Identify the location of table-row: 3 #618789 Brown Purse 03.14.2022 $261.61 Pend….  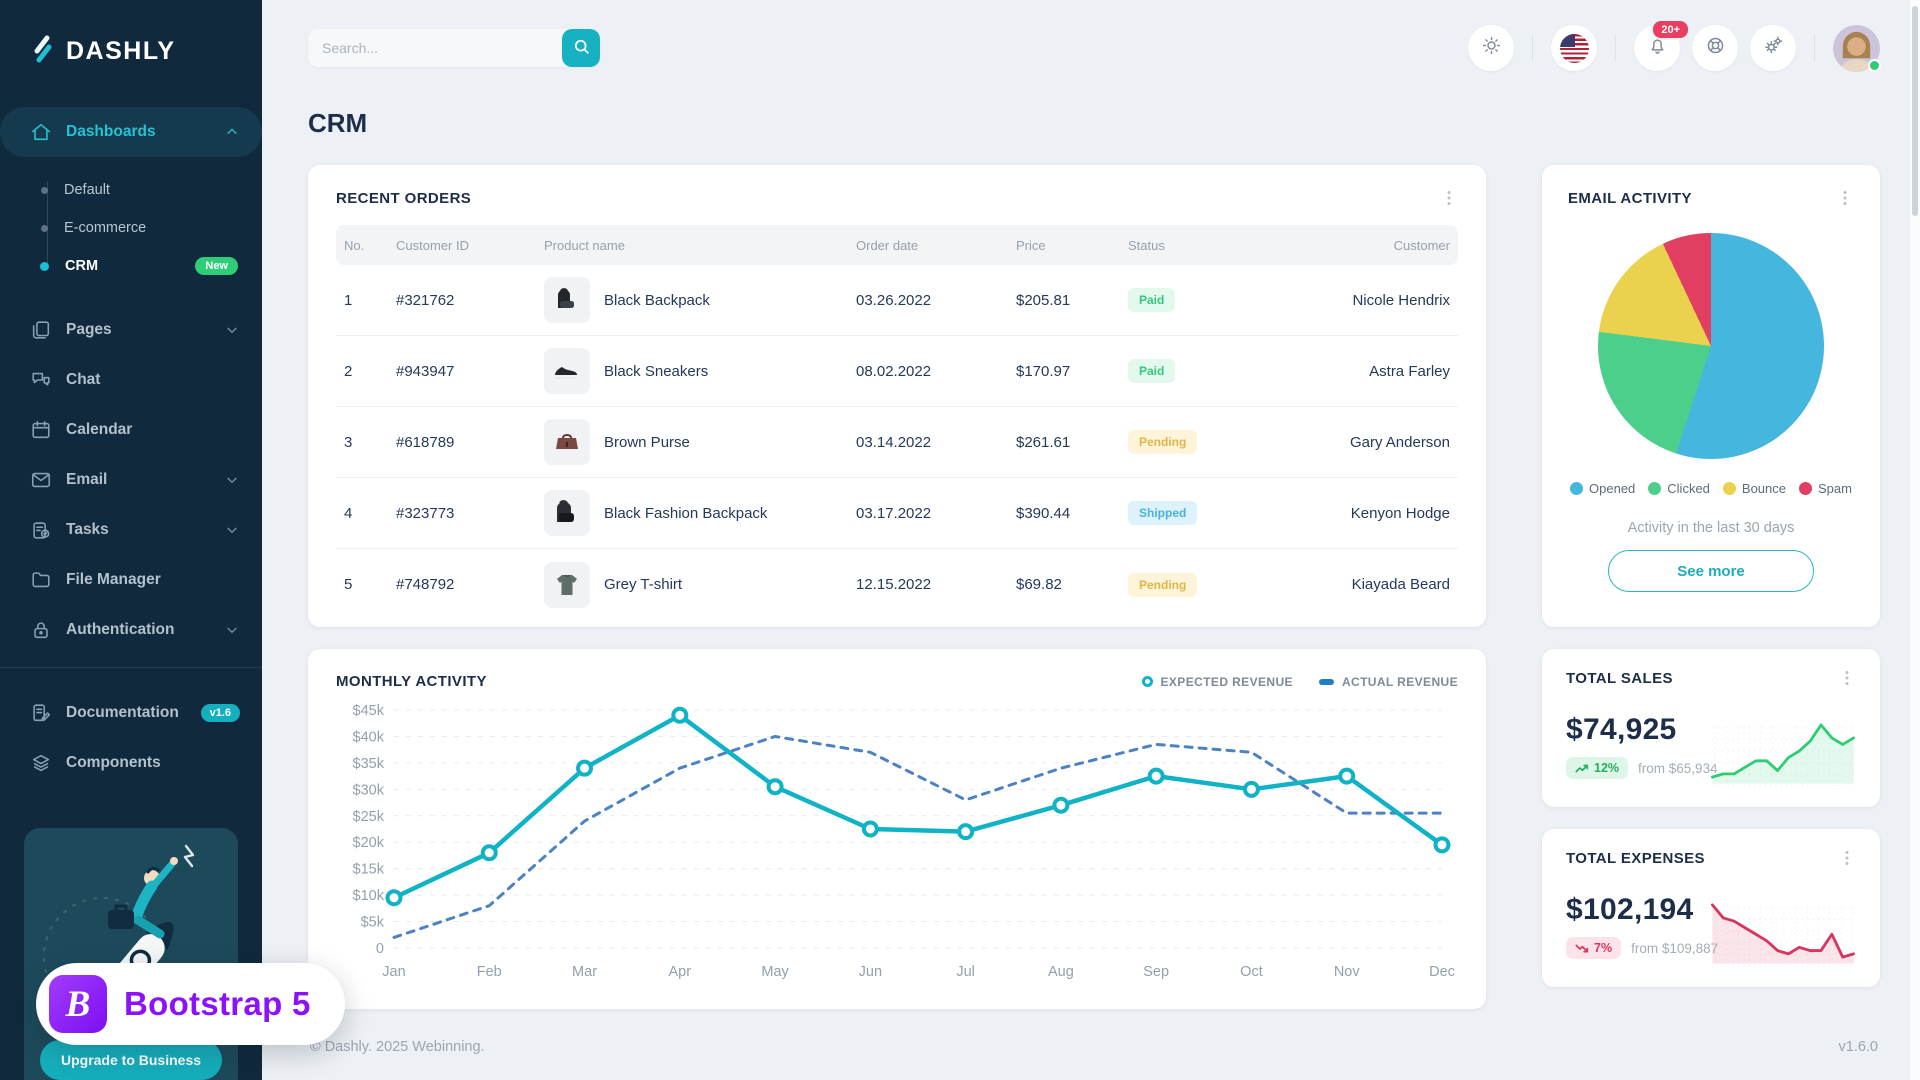
(897, 442).